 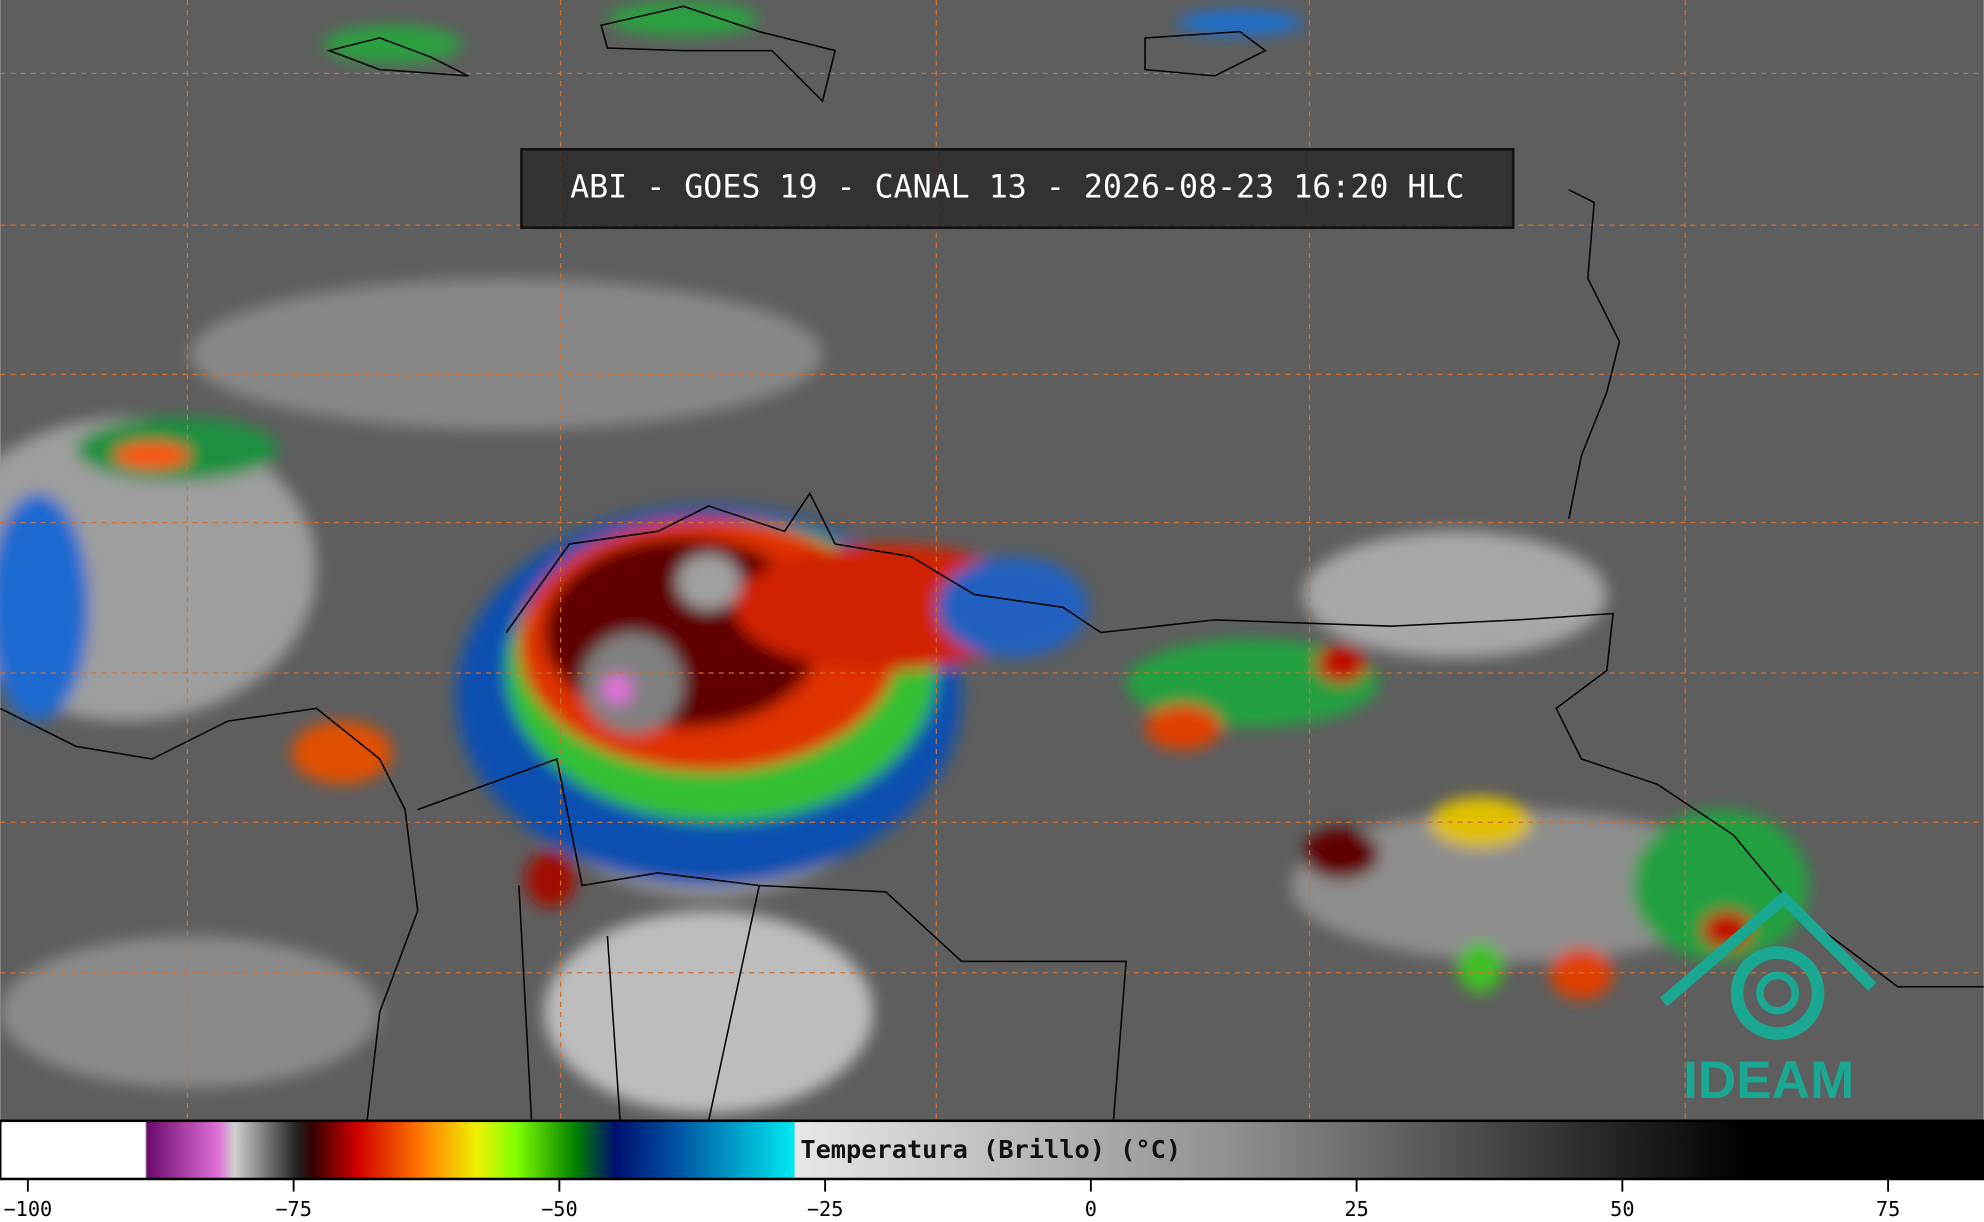 I want to click on colorbar, so click(x=992, y=1150).